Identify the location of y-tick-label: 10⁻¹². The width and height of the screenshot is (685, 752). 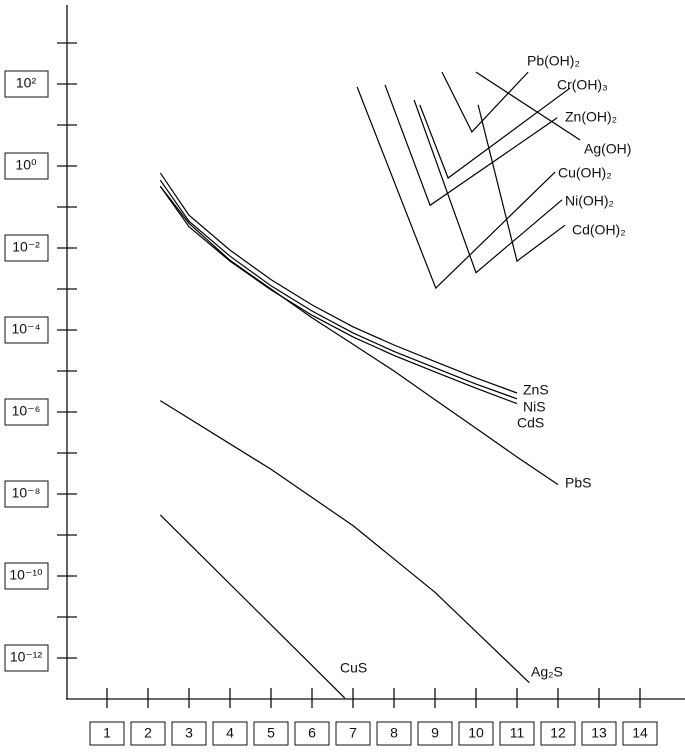
(26, 657).